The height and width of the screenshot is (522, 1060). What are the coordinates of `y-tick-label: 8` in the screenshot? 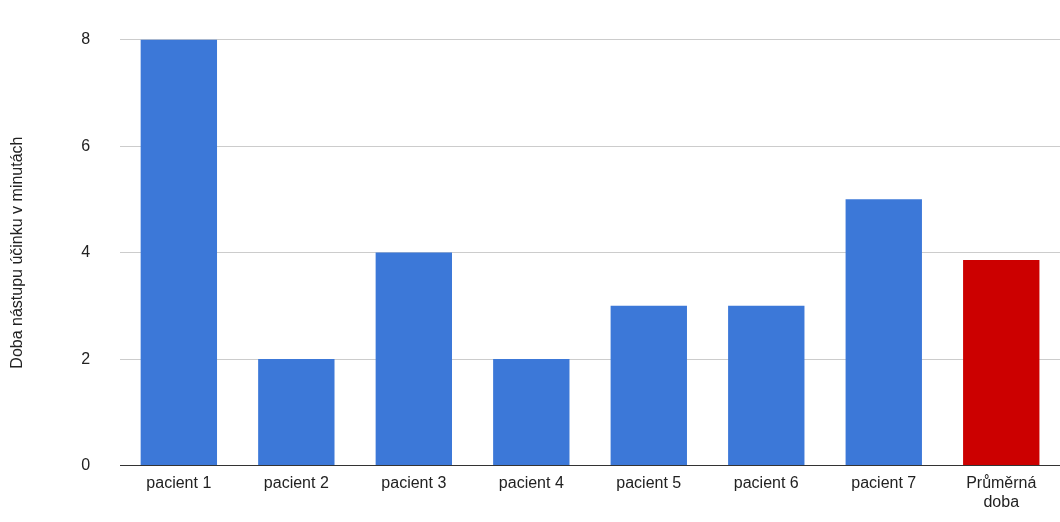 It's located at (86, 39).